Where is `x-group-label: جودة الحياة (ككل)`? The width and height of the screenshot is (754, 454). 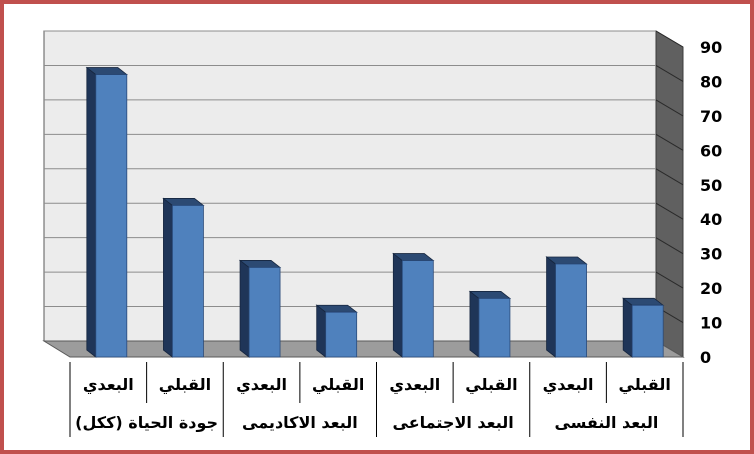 x-group-label: جودة الحياة (ككل) is located at coordinates (146, 422).